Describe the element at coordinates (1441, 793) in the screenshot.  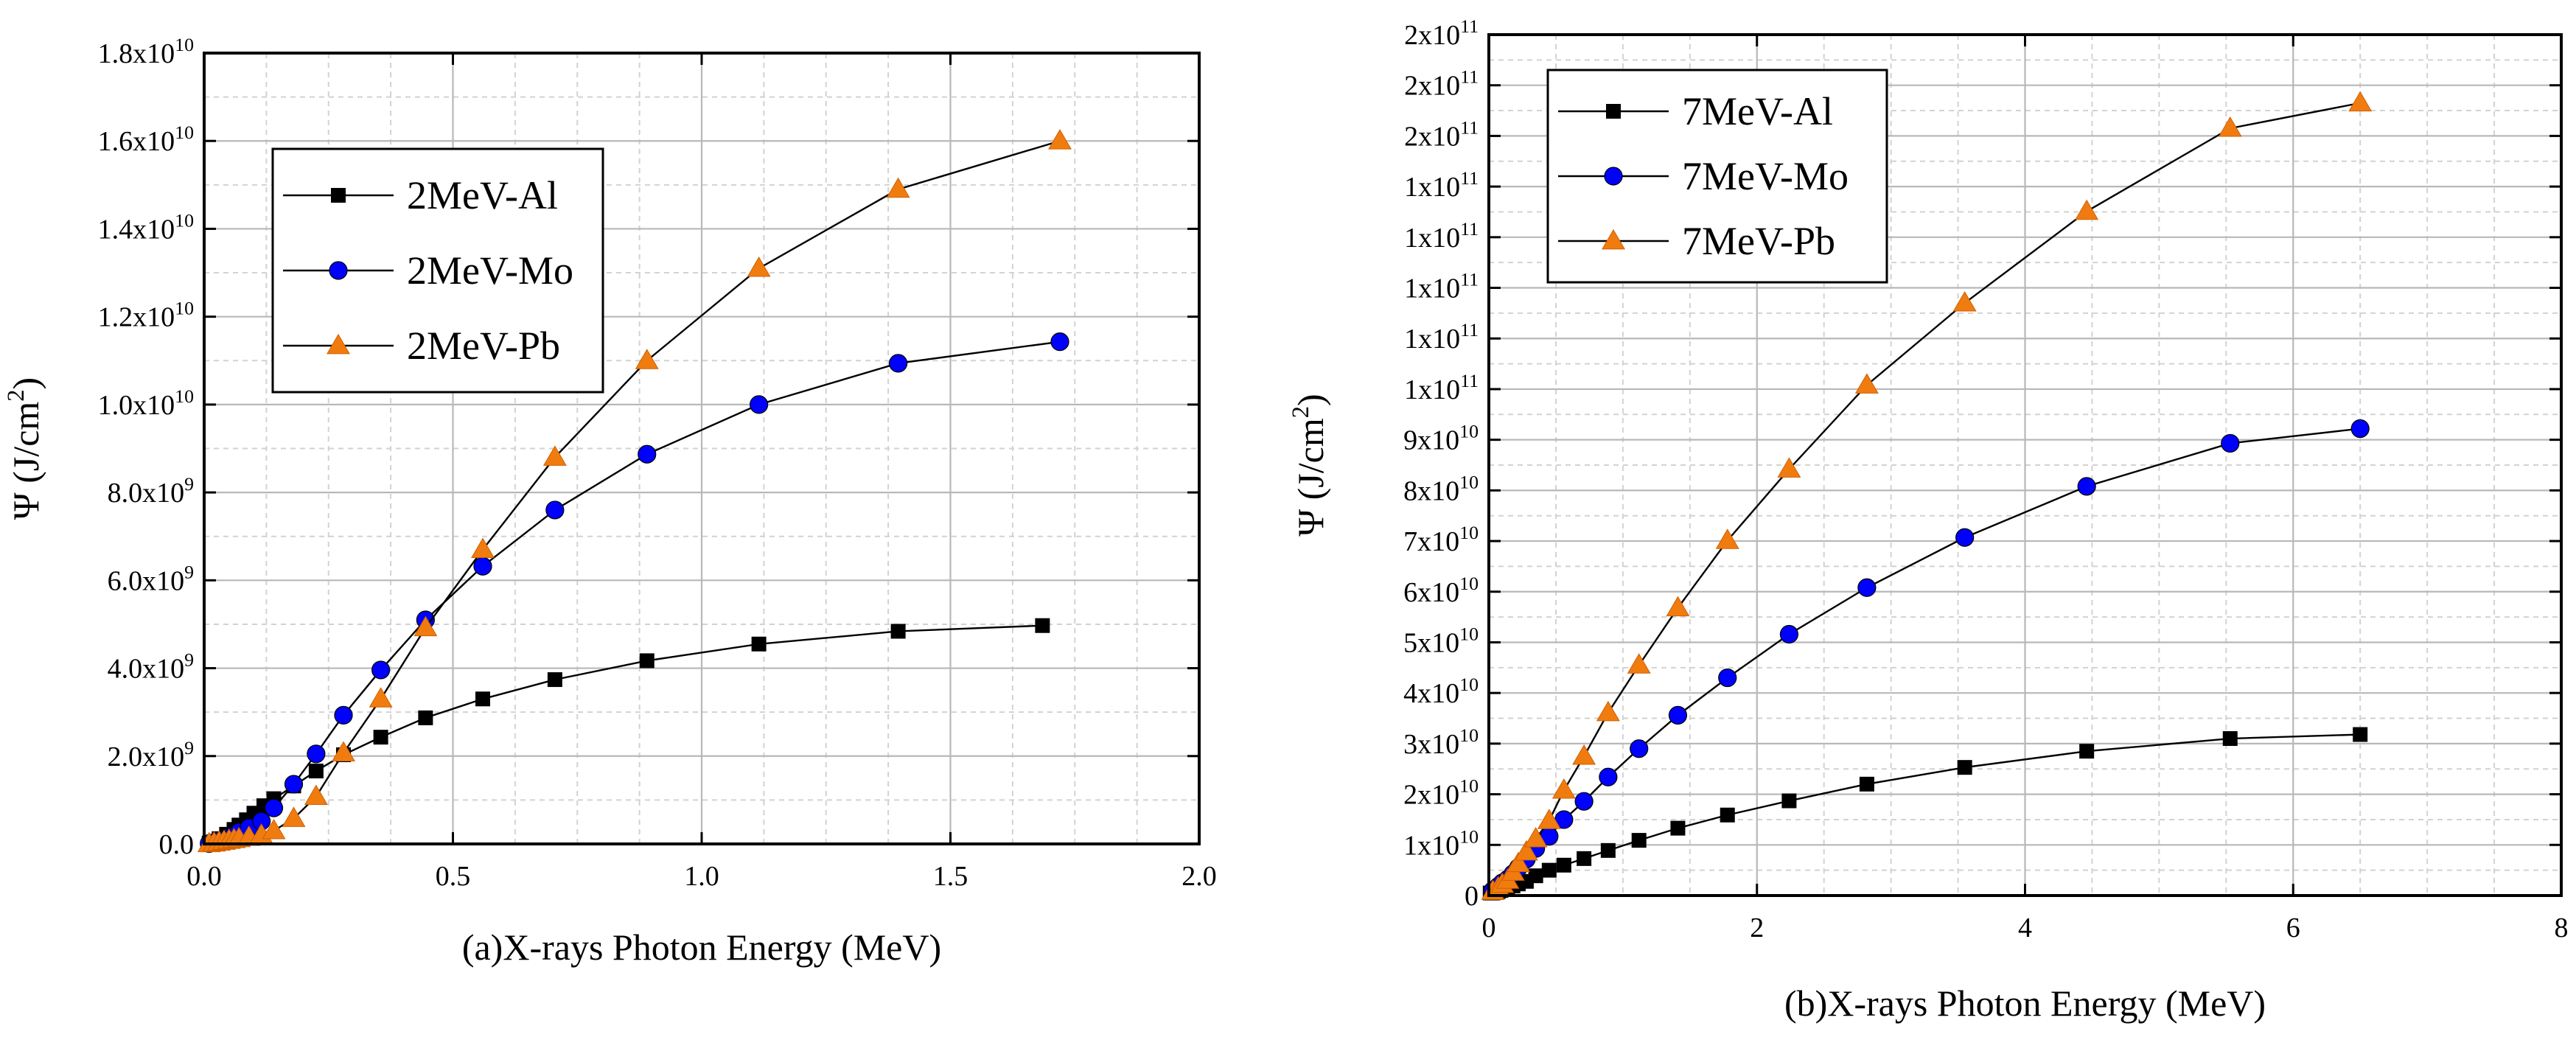
I see `y-tick-label: 2x10¹⁰` at that location.